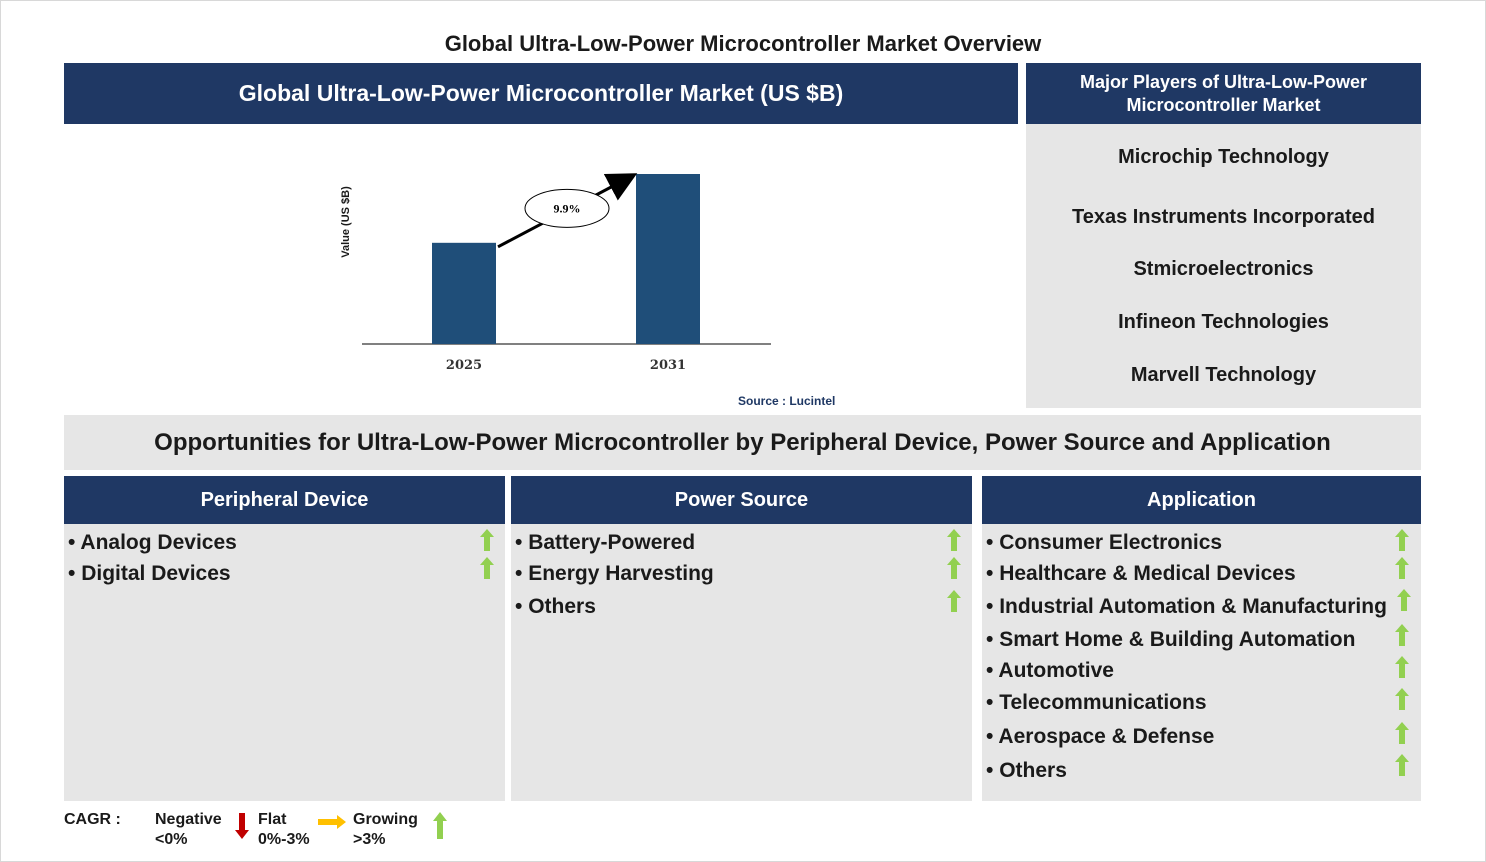 The width and height of the screenshot is (1486, 862). I want to click on list-item: Healthcare & Medical Devices, so click(1140, 574).